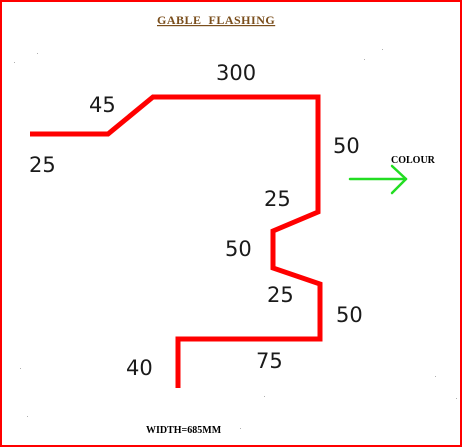  I want to click on dimension-300: 300, so click(236, 73).